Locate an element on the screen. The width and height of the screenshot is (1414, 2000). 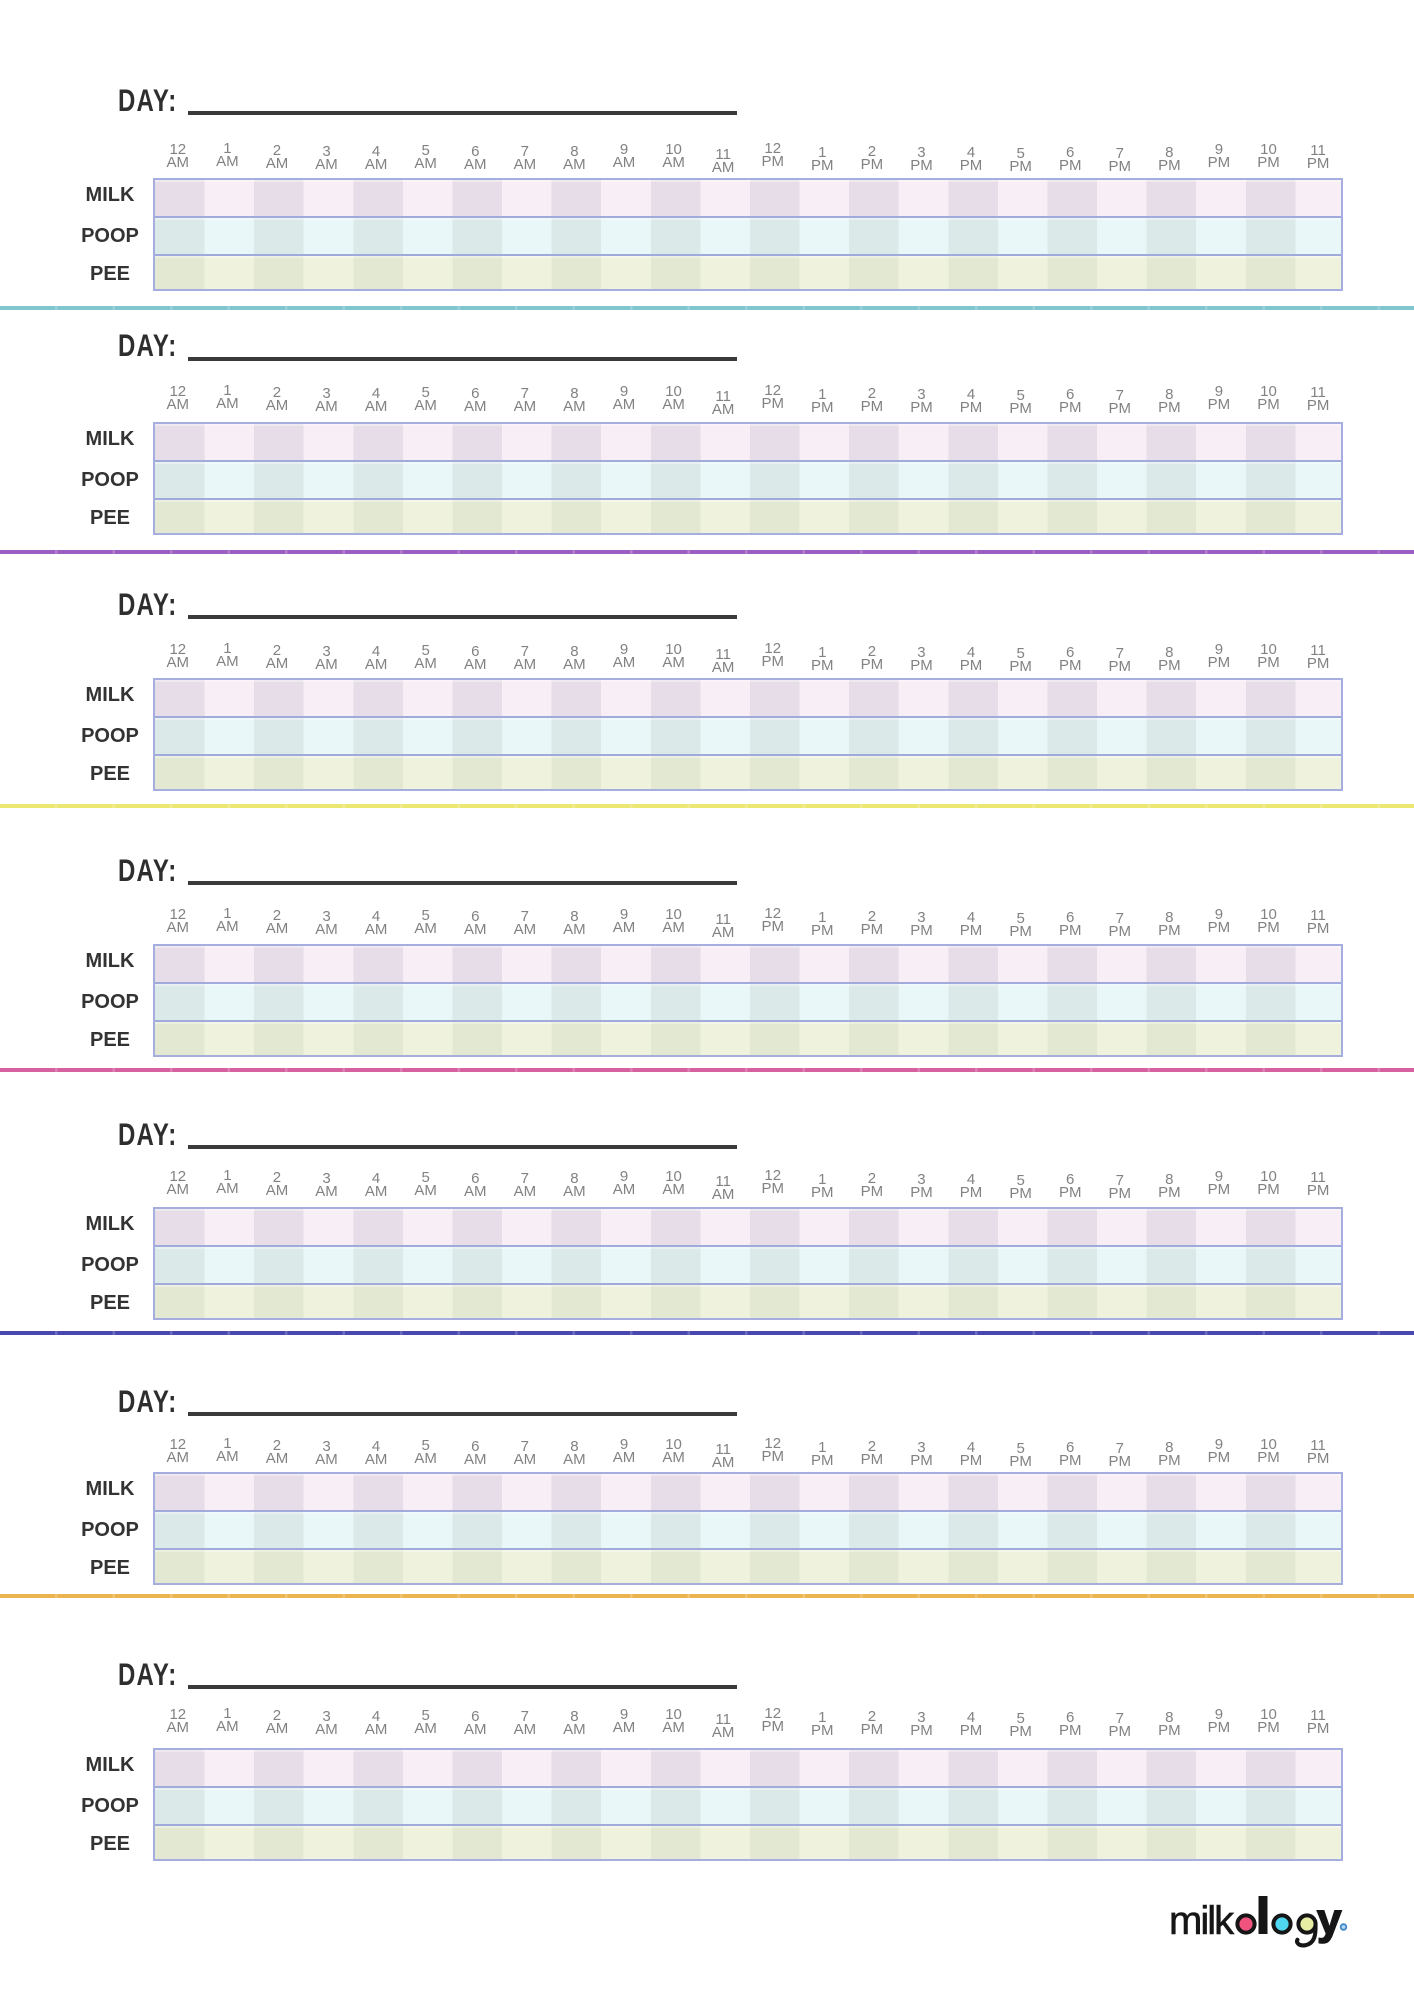
svg-text: y is located at coordinates (1329, 1919).